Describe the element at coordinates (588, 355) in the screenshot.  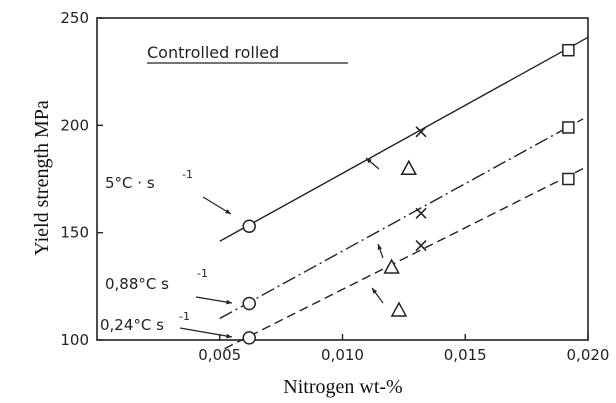
I see `x-tick-label: 0,020` at that location.